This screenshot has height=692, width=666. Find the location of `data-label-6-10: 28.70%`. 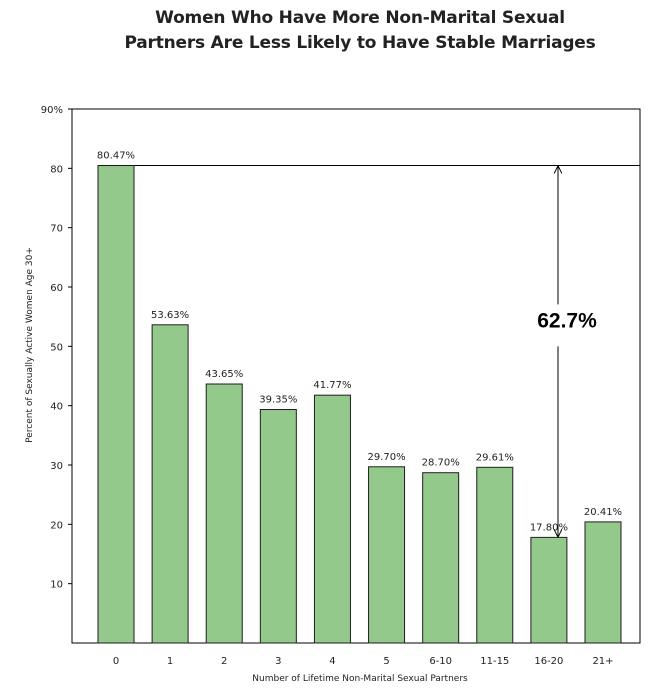

data-label-6-10: 28.70% is located at coordinates (441, 463).